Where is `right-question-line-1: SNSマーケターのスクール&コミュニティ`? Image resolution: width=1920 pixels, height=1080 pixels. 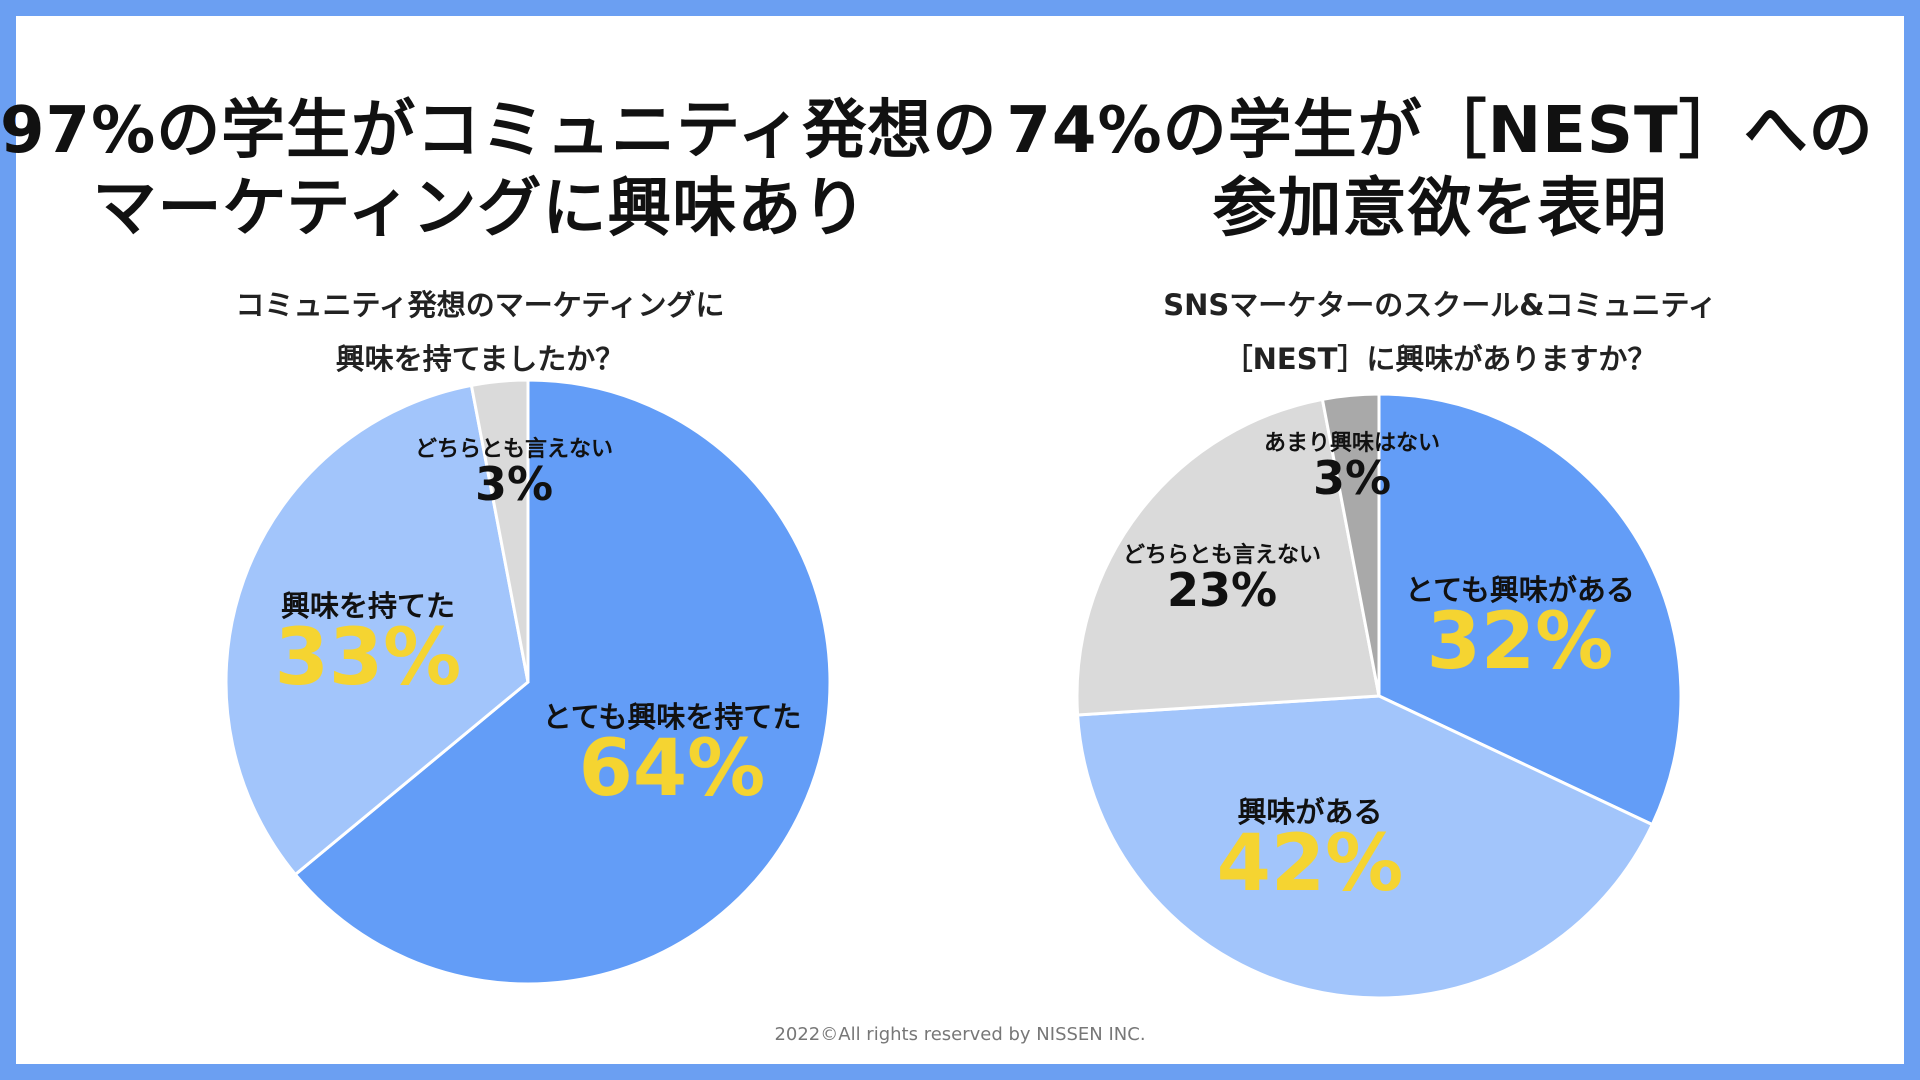 right-question-line-1: SNSマーケターのスクール&コミュニティ is located at coordinates (1440, 305).